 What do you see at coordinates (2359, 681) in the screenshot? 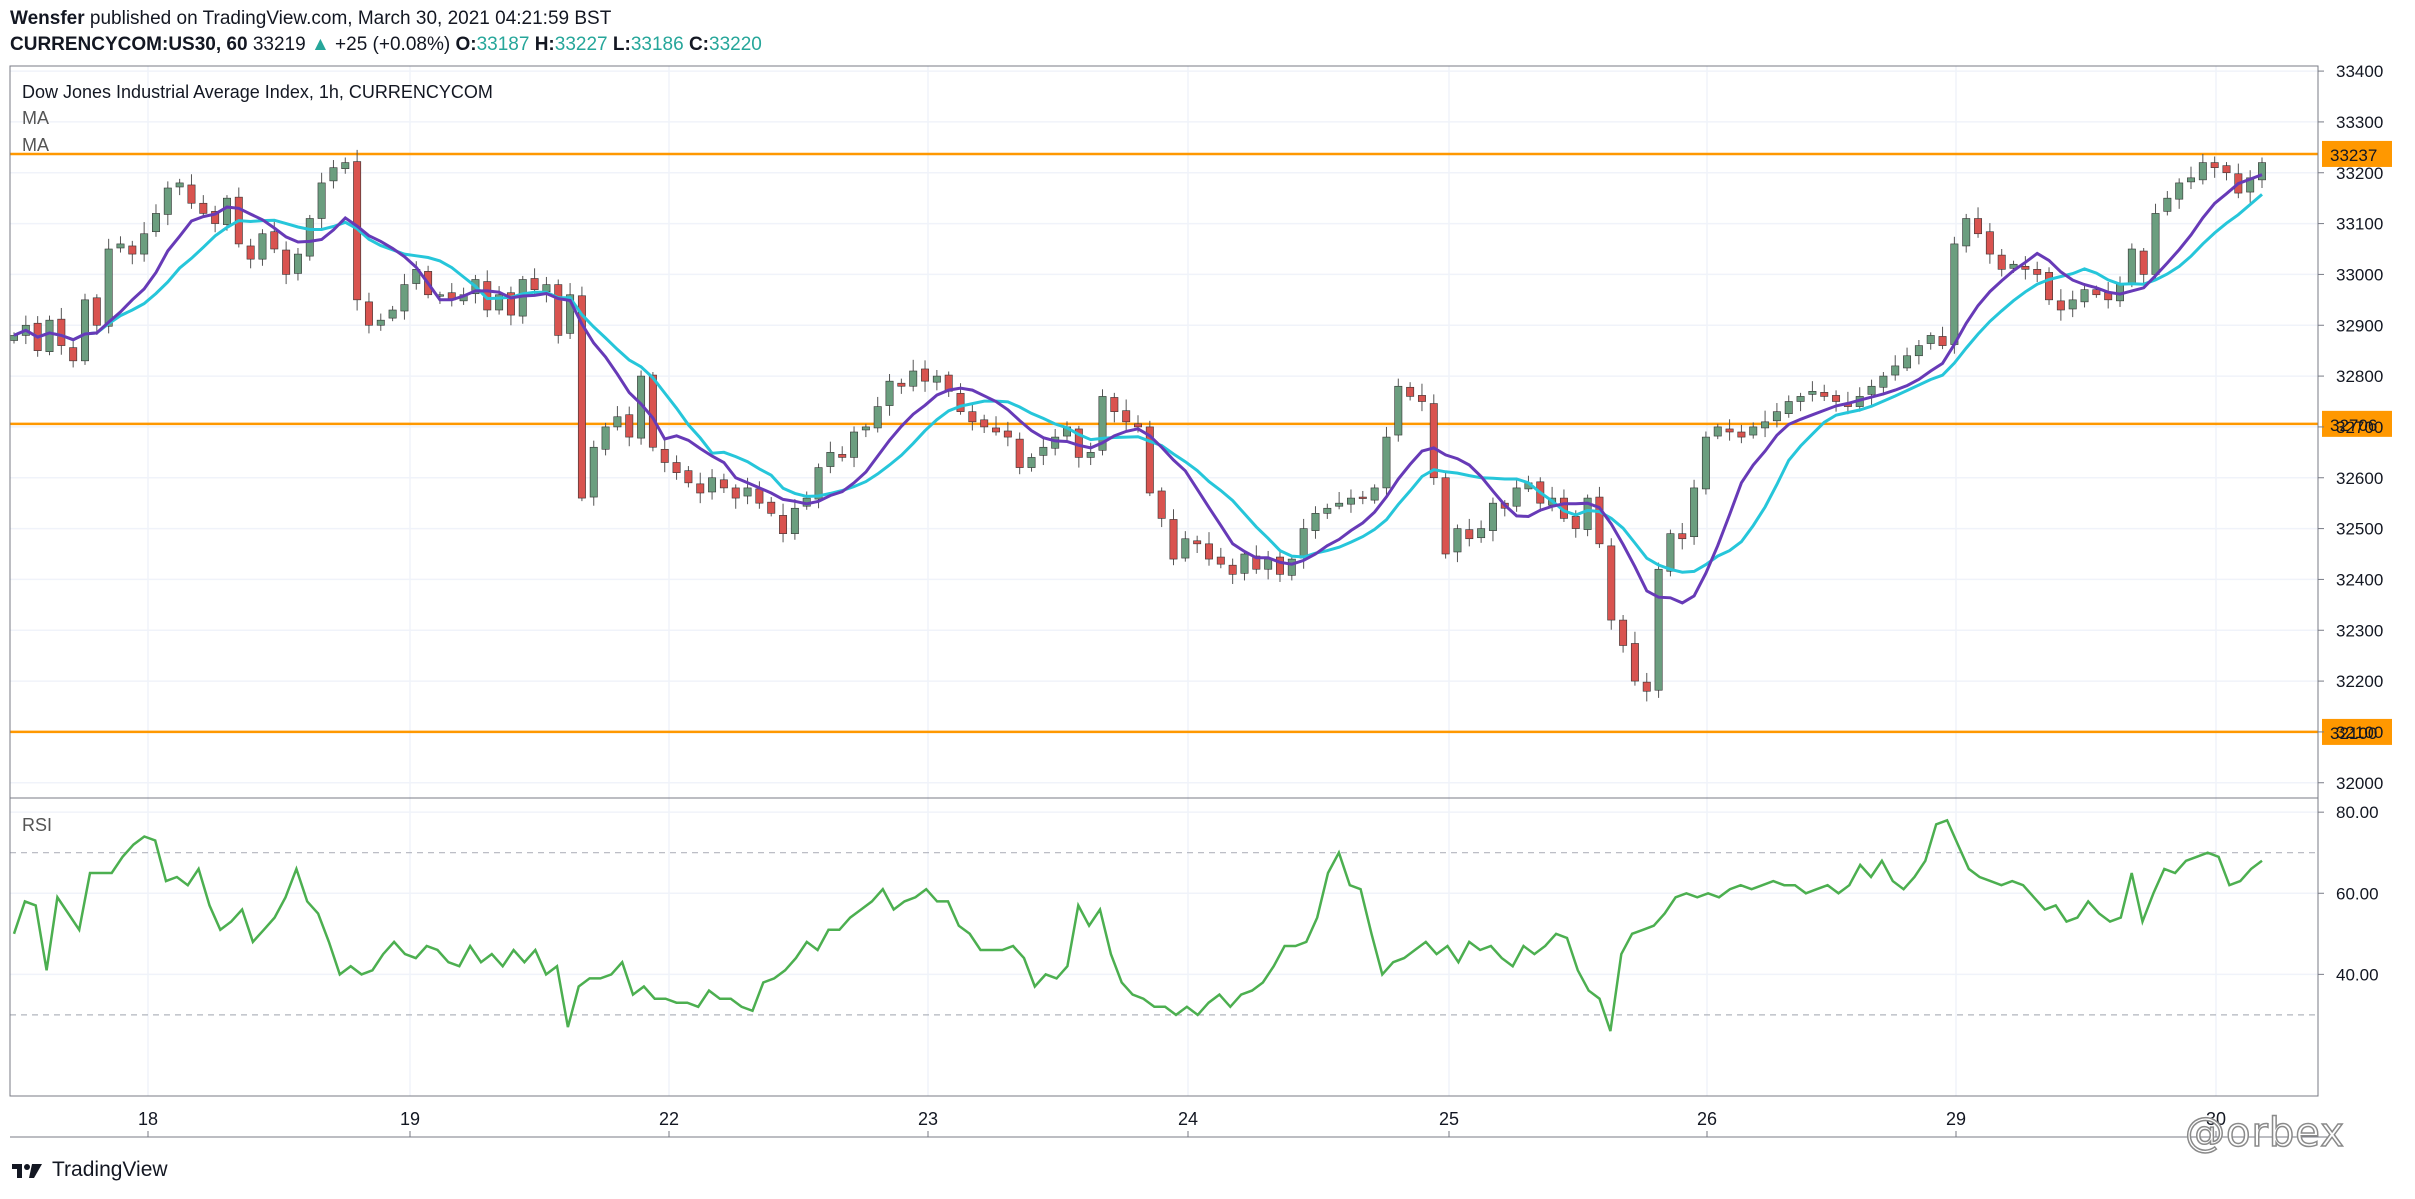
I see `price-tick-label: 32200` at bounding box center [2359, 681].